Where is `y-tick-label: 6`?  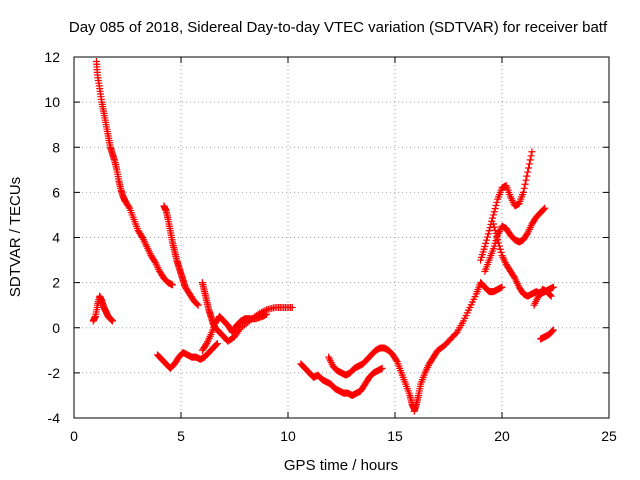 y-tick-label: 6 is located at coordinates (56, 192).